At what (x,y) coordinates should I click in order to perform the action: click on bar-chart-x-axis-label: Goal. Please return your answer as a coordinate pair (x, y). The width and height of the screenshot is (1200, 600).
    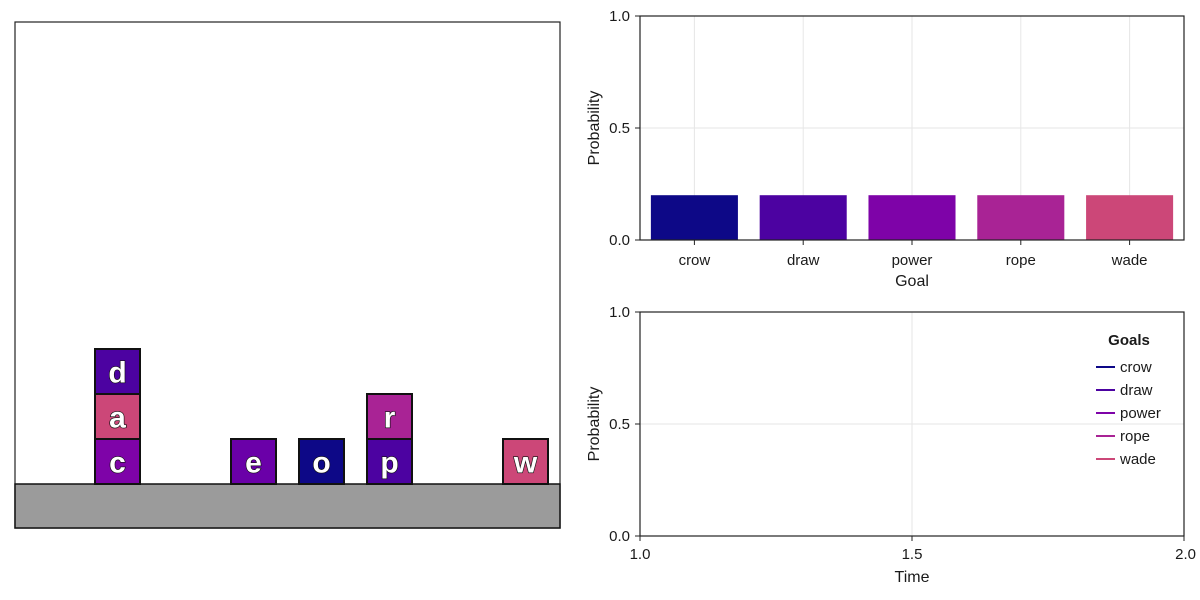
    Looking at the image, I should click on (912, 281).